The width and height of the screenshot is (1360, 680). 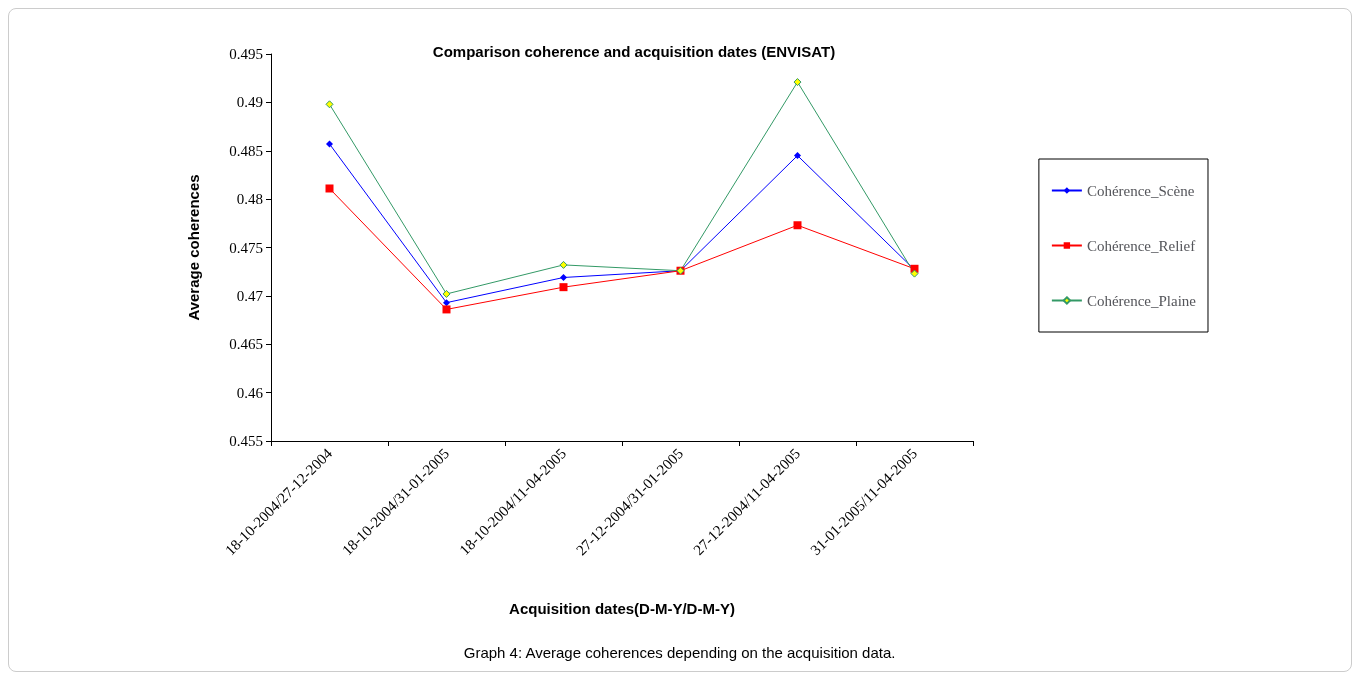 What do you see at coordinates (634, 51) in the screenshot?
I see `chart-title: Comparison coherence and acquisition dates (ENVISAT)` at bounding box center [634, 51].